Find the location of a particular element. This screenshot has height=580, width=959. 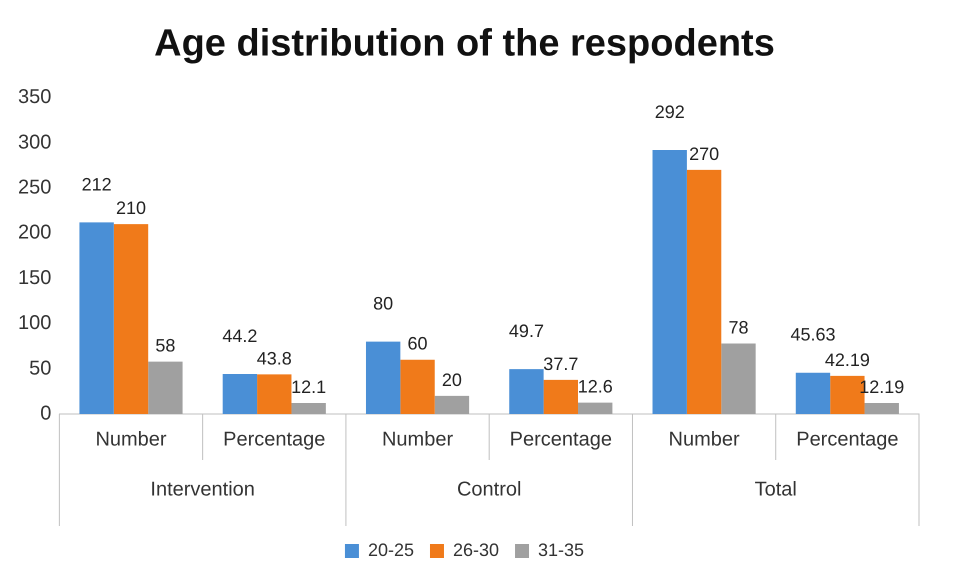

chart-title: Age distribution of the respodents is located at coordinates (464, 43).